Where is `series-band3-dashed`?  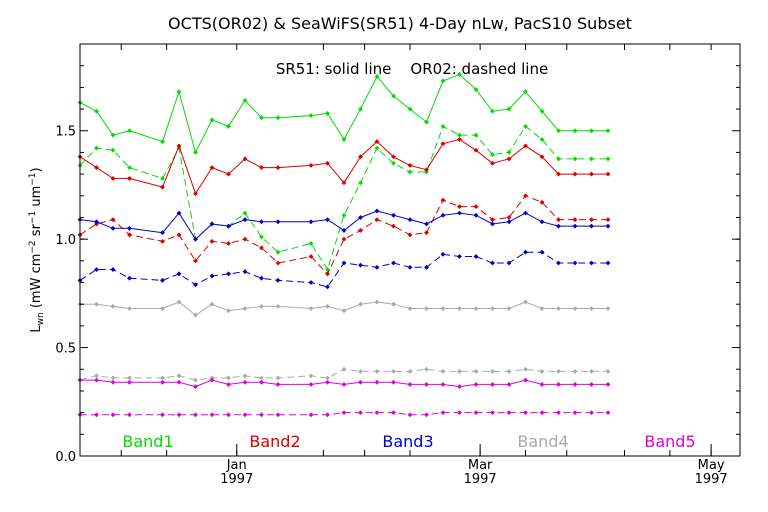 series-band3-dashed is located at coordinates (344, 269).